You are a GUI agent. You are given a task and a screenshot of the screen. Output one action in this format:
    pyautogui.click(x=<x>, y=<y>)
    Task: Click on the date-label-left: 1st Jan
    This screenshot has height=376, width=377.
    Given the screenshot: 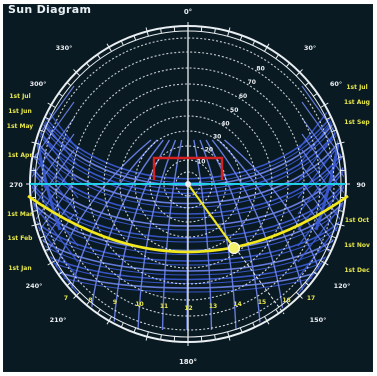 What is the action you would take?
    pyautogui.click(x=19, y=268)
    